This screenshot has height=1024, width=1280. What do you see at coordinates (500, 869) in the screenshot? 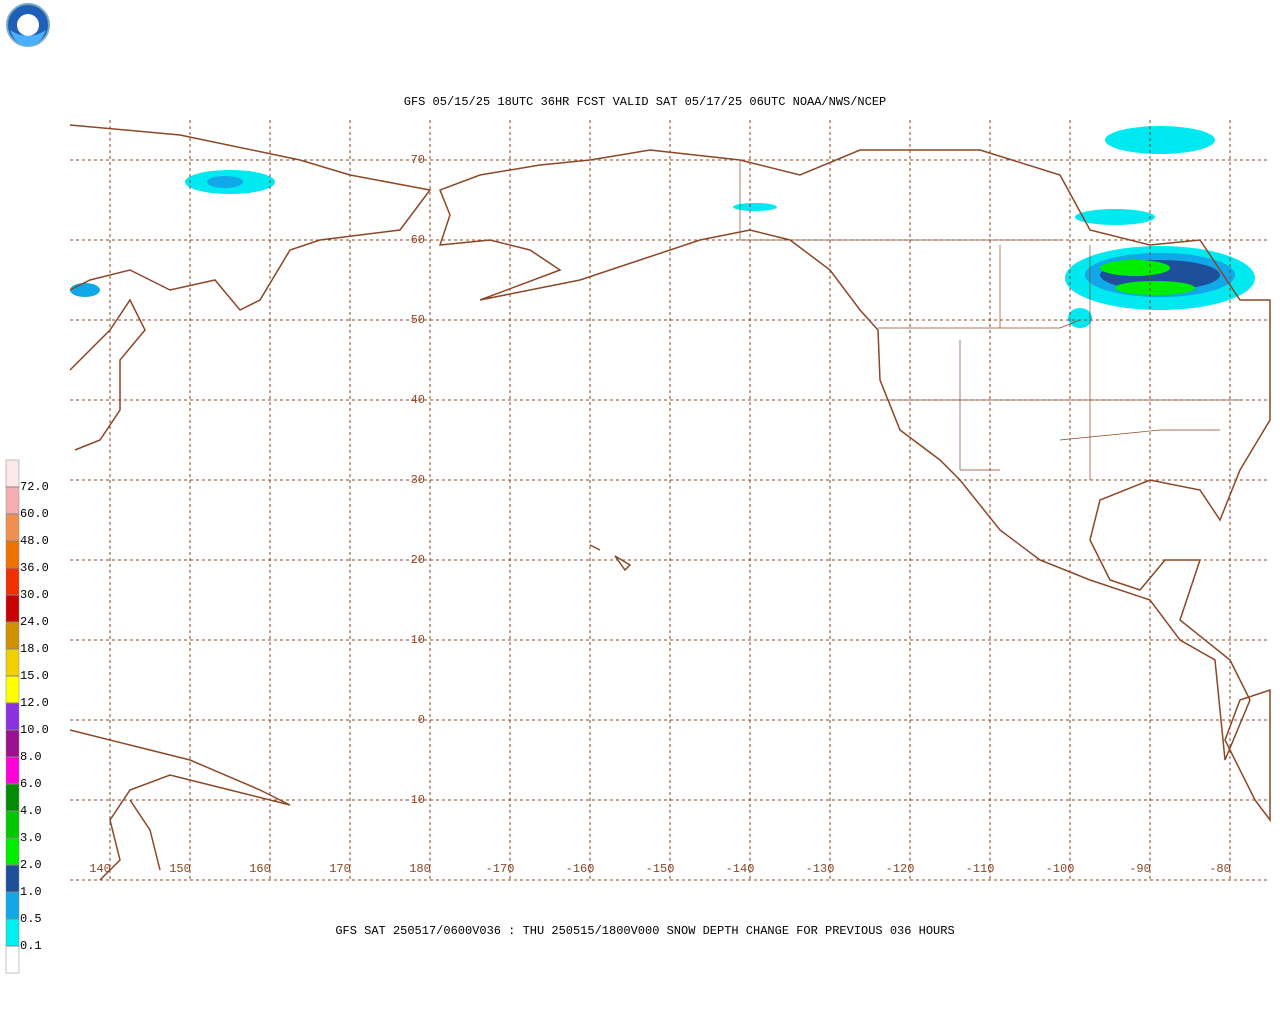
I see `longitude-label: -170` at bounding box center [500, 869].